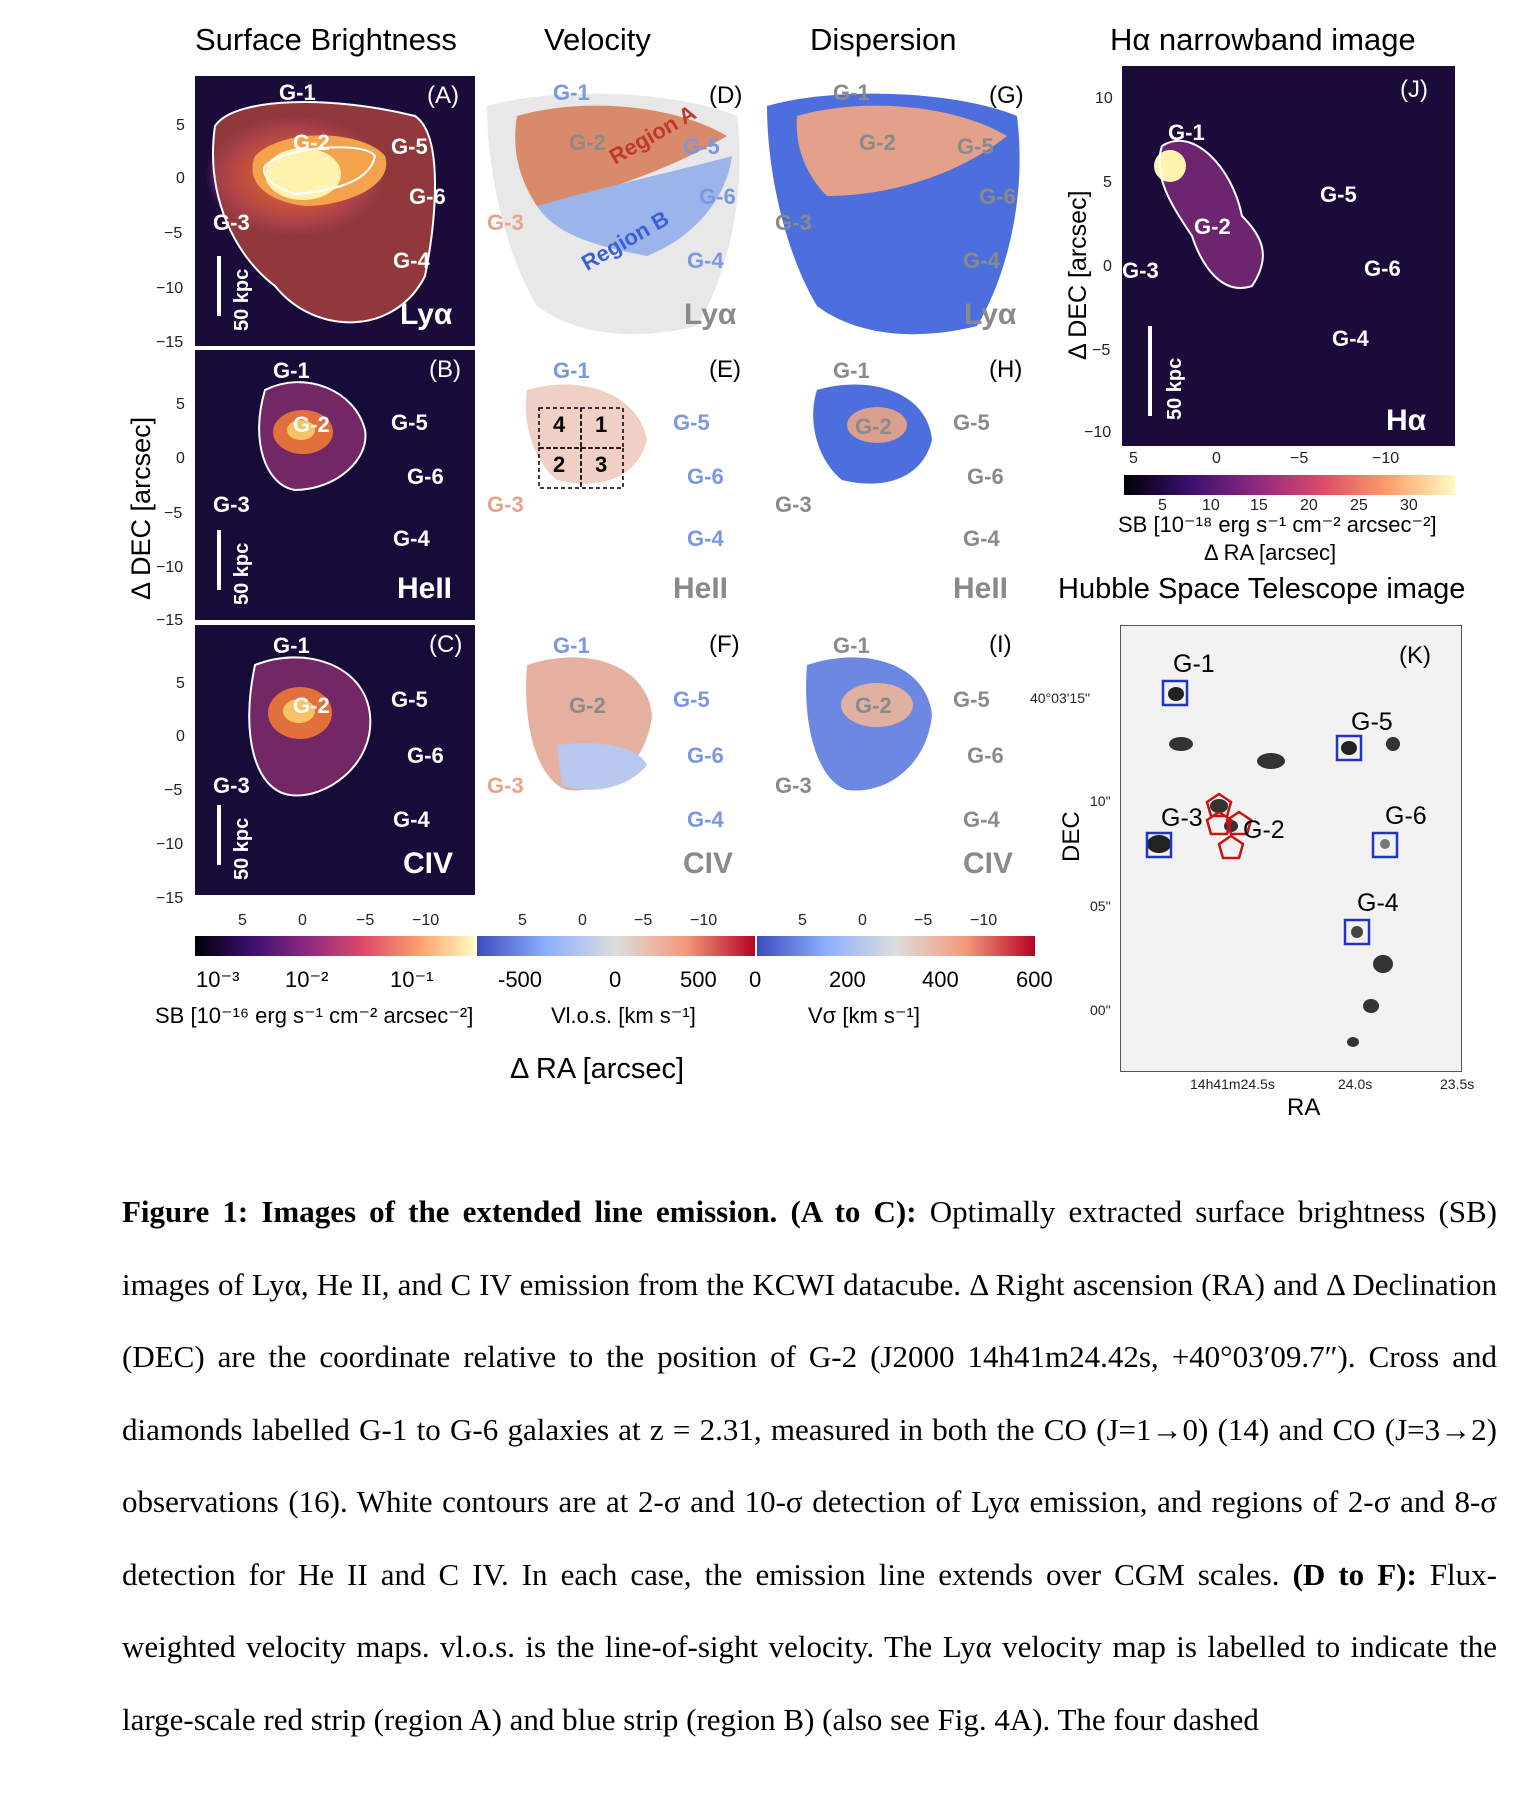 This screenshot has width=1521, height=1817. What do you see at coordinates (1270, 552) in the screenshot?
I see `cb-ha-xlabel: Δ RA [arcsec]` at bounding box center [1270, 552].